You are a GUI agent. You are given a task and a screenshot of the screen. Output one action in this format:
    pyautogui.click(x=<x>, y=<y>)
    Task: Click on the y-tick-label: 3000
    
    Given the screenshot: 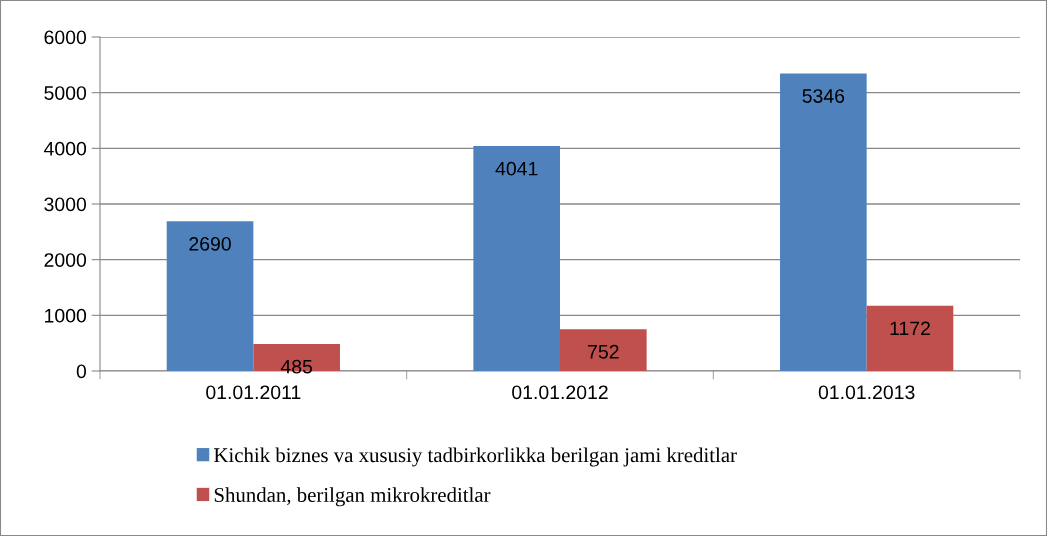 What is the action you would take?
    pyautogui.click(x=65, y=204)
    